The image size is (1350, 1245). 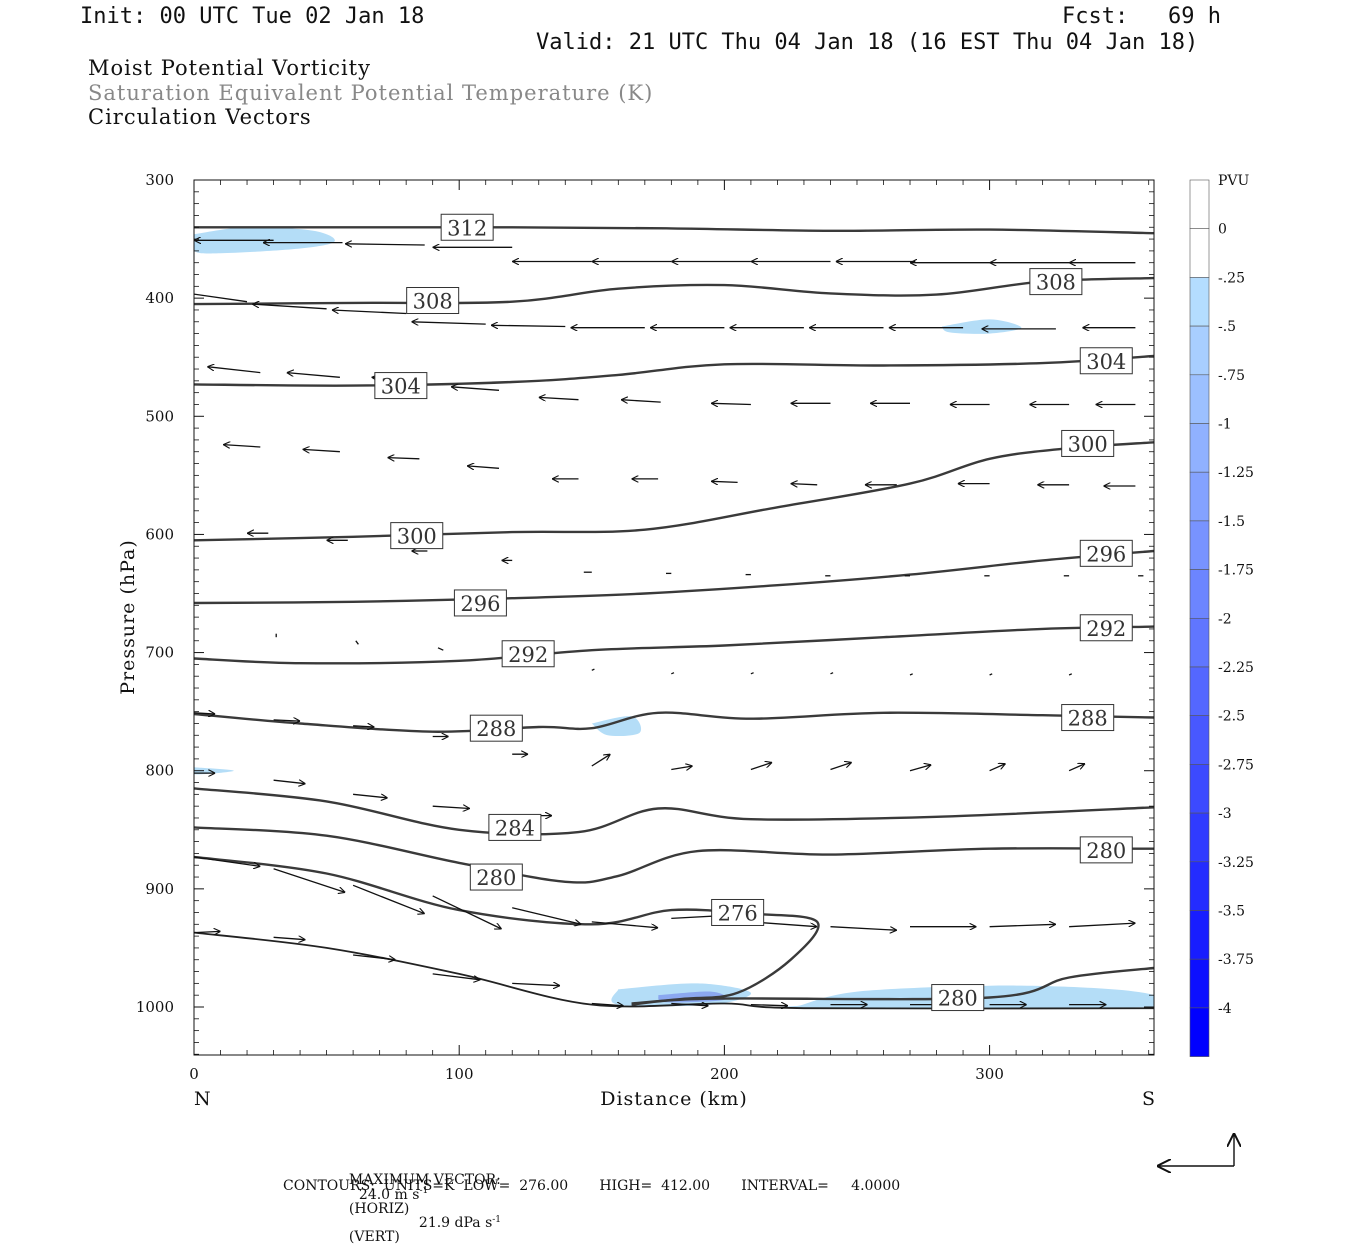 I want to click on x-tick-label: 0, so click(x=194, y=1074).